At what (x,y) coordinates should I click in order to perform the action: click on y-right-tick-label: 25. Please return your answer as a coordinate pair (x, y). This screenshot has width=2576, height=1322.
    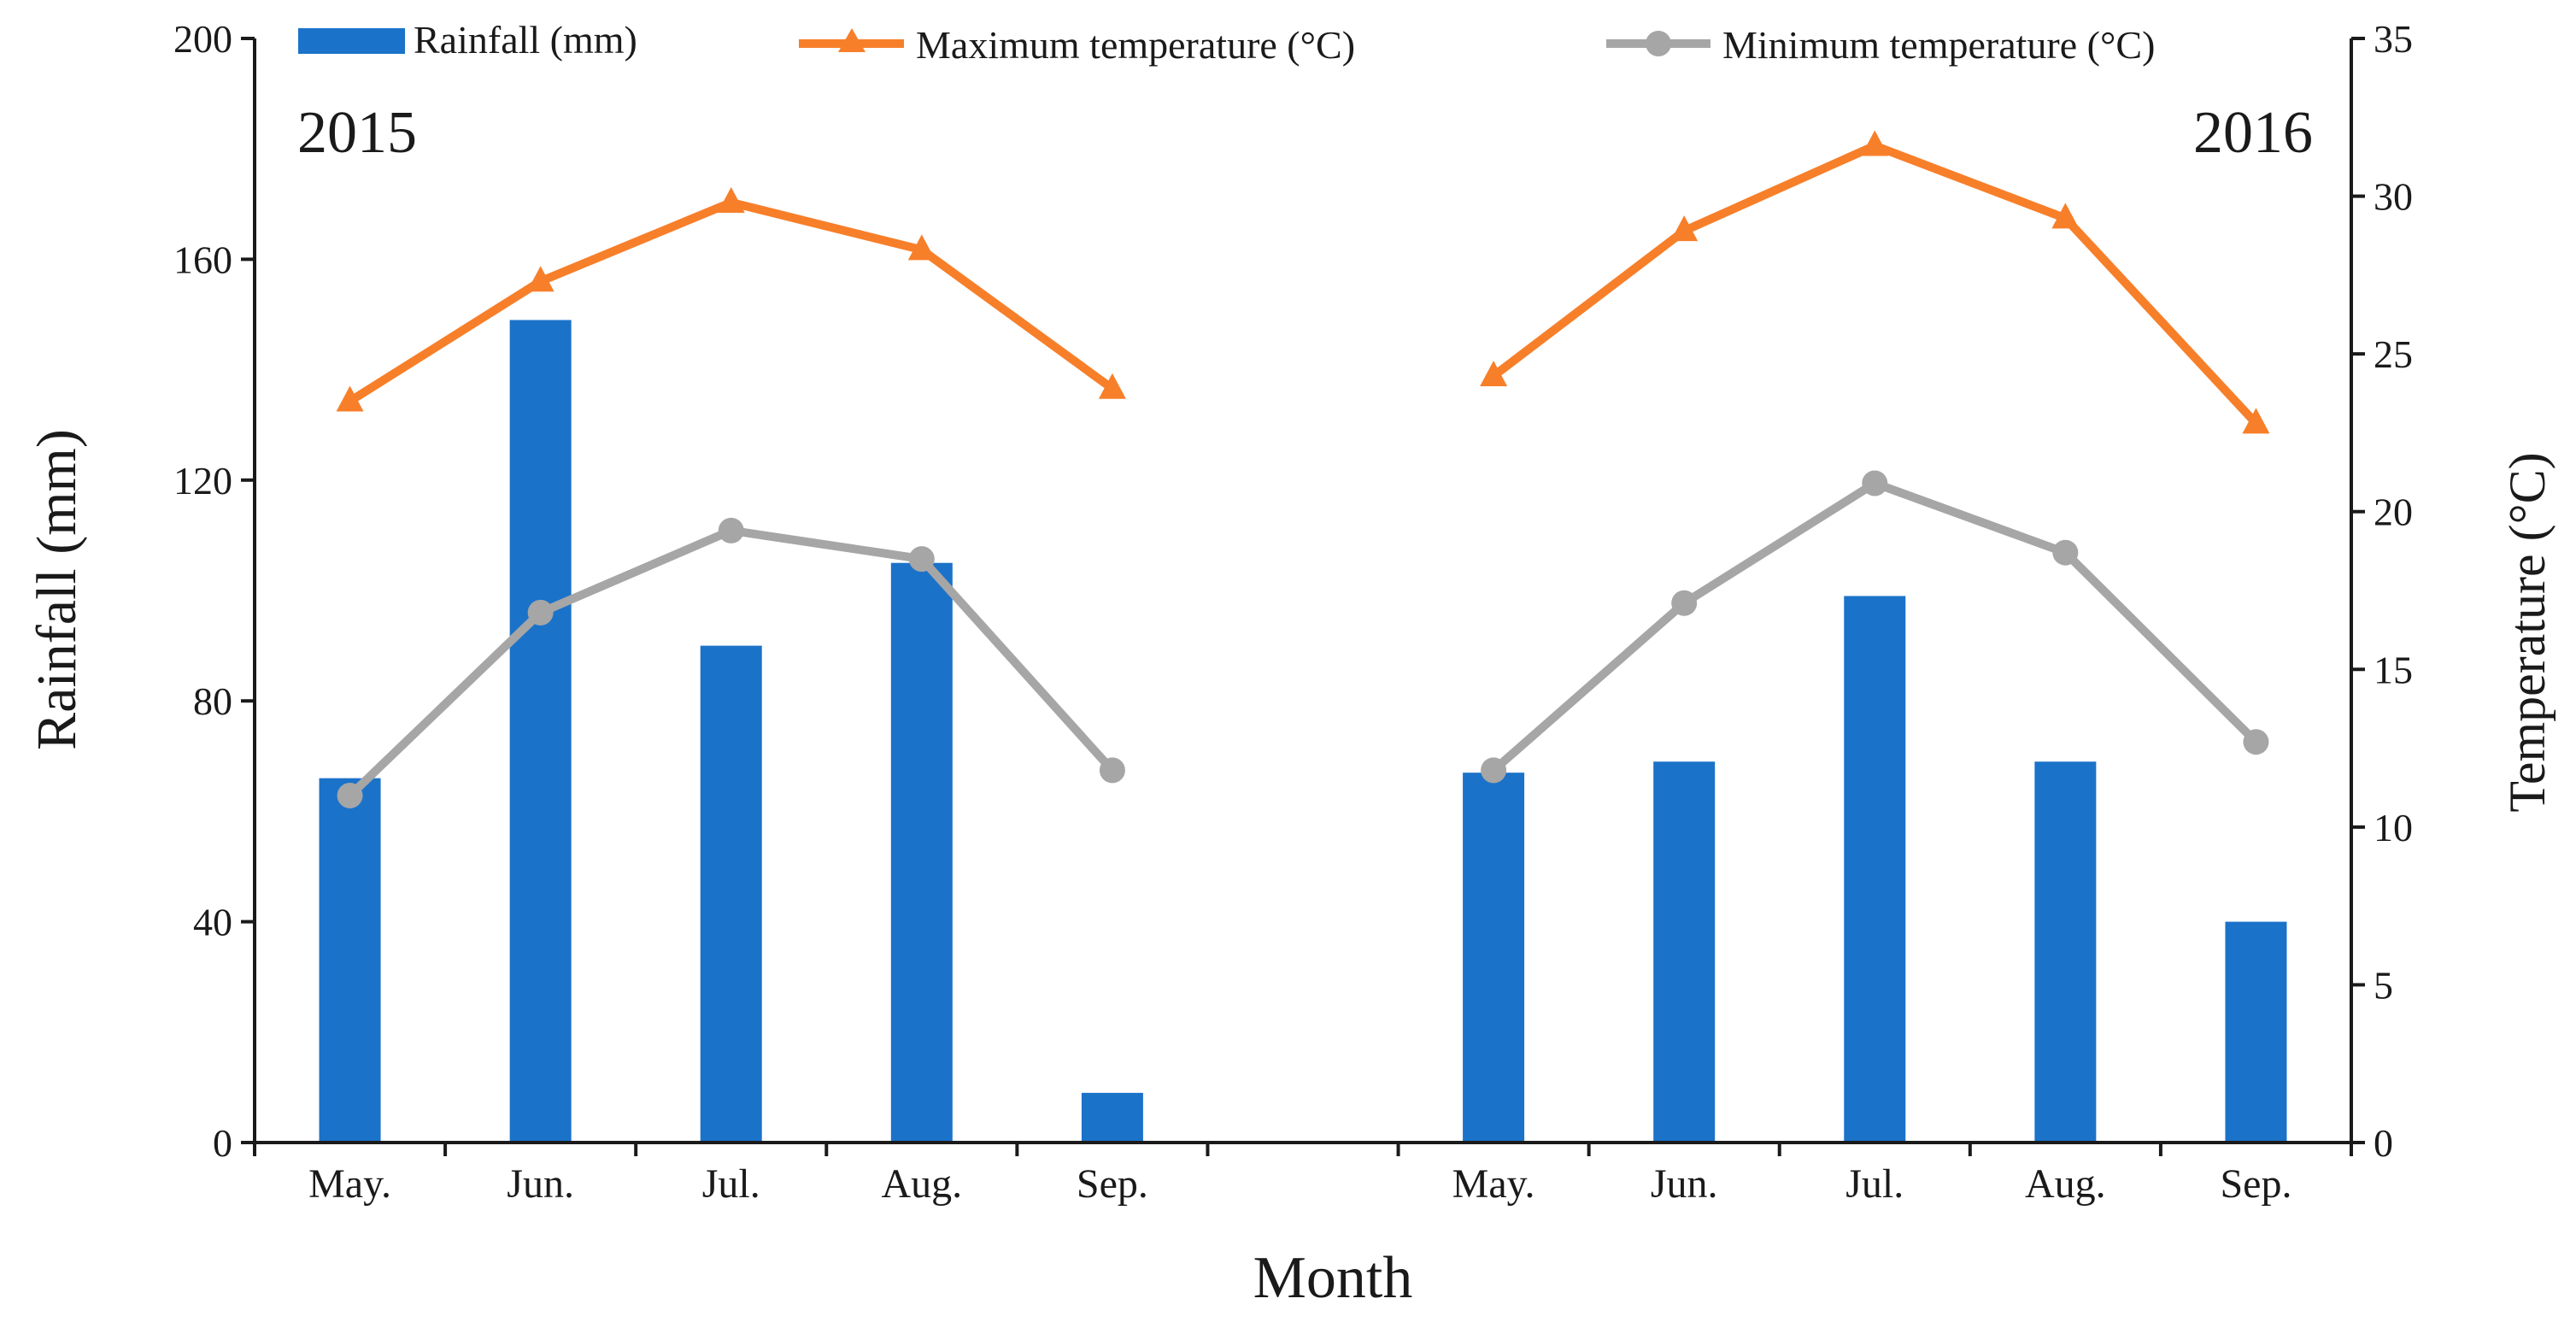
    Looking at the image, I should click on (2393, 354).